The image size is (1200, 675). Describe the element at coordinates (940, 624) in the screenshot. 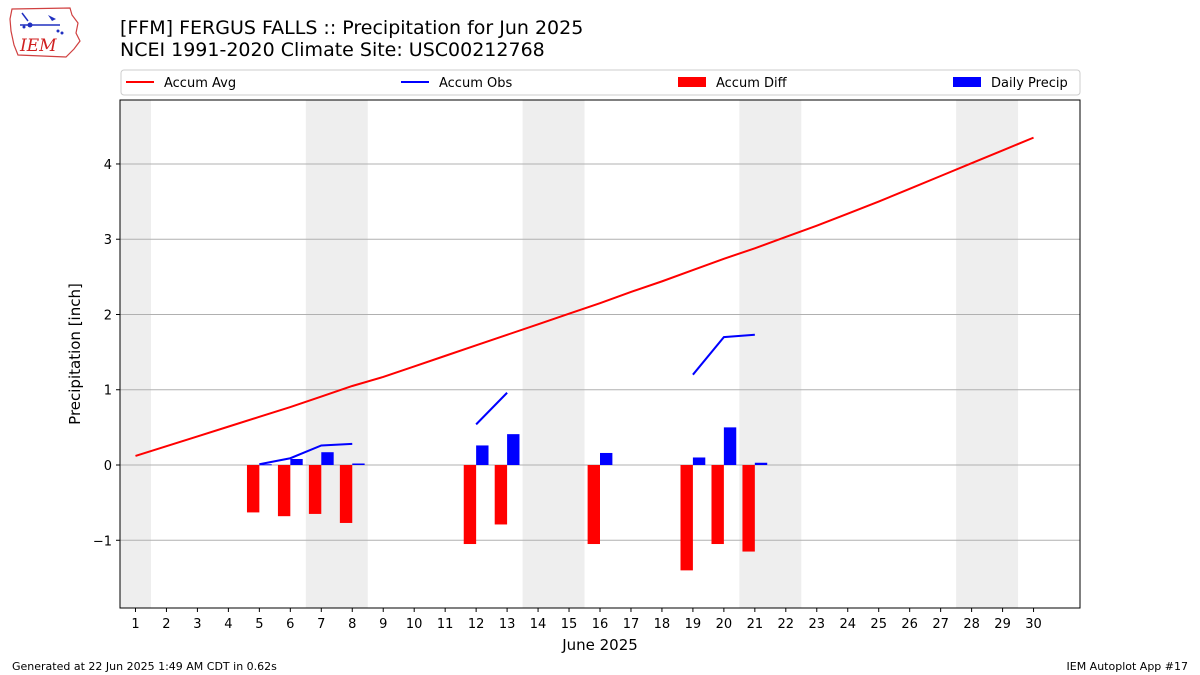

I see `x-tick-label: 27` at that location.